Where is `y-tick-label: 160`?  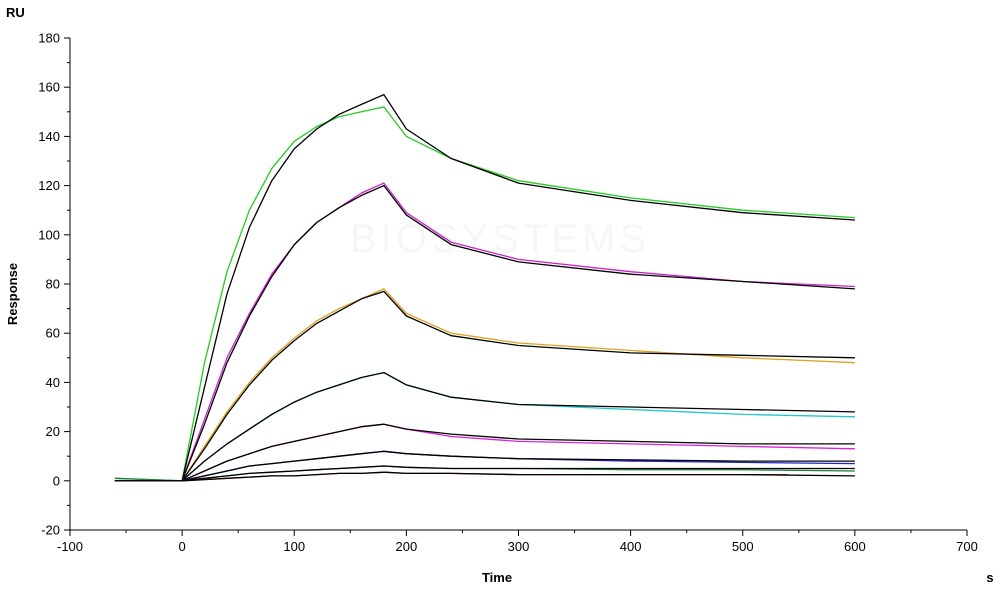 y-tick-label: 160 is located at coordinates (49, 87).